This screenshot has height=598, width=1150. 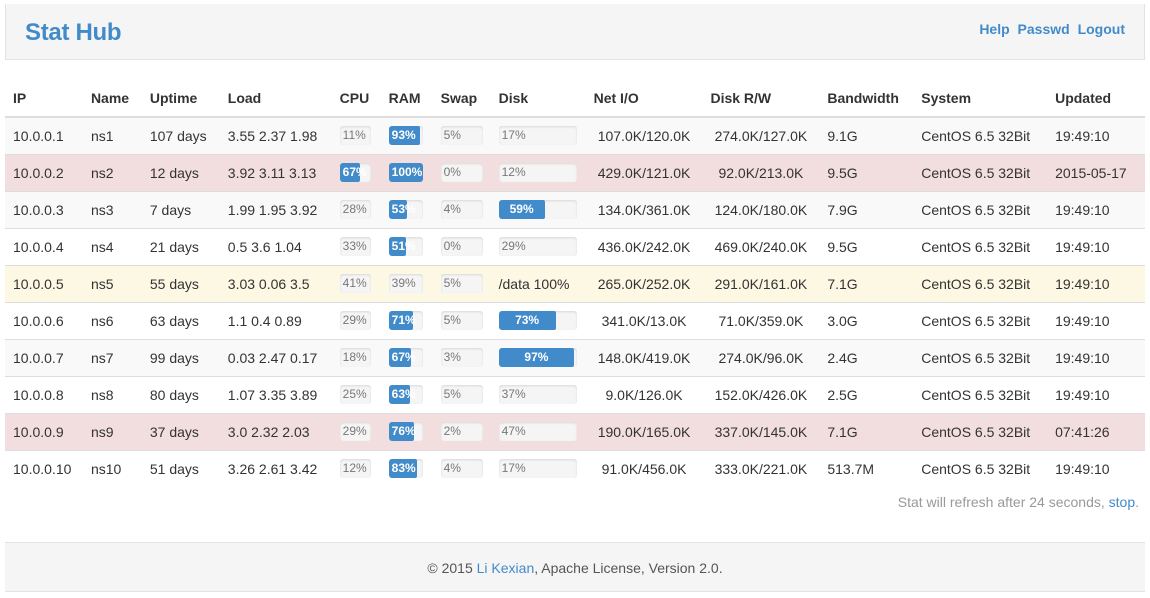 What do you see at coordinates (644, 468) in the screenshot?
I see `net-io-cell: 91.0K/456.0K` at bounding box center [644, 468].